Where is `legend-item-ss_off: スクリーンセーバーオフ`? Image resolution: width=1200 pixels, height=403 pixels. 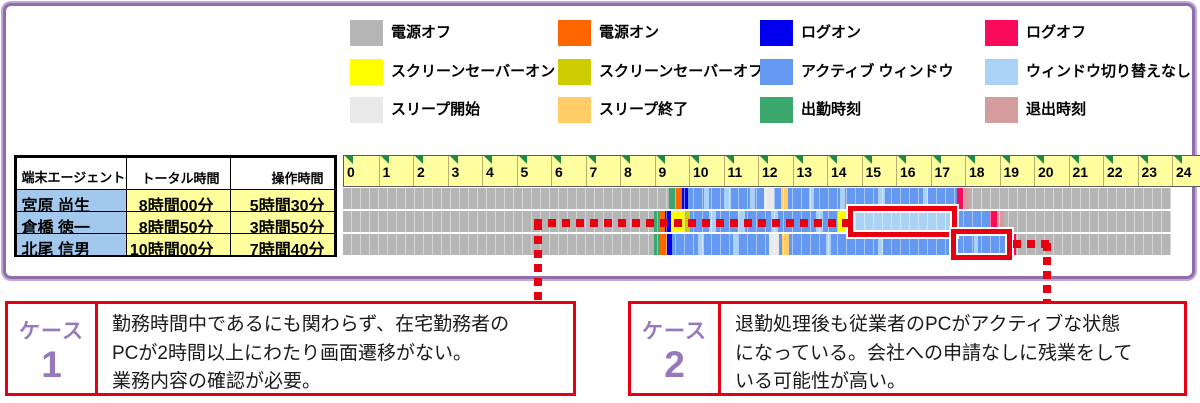
legend-item-ss_off: スクリーンセーバーオフ is located at coordinates (660, 78).